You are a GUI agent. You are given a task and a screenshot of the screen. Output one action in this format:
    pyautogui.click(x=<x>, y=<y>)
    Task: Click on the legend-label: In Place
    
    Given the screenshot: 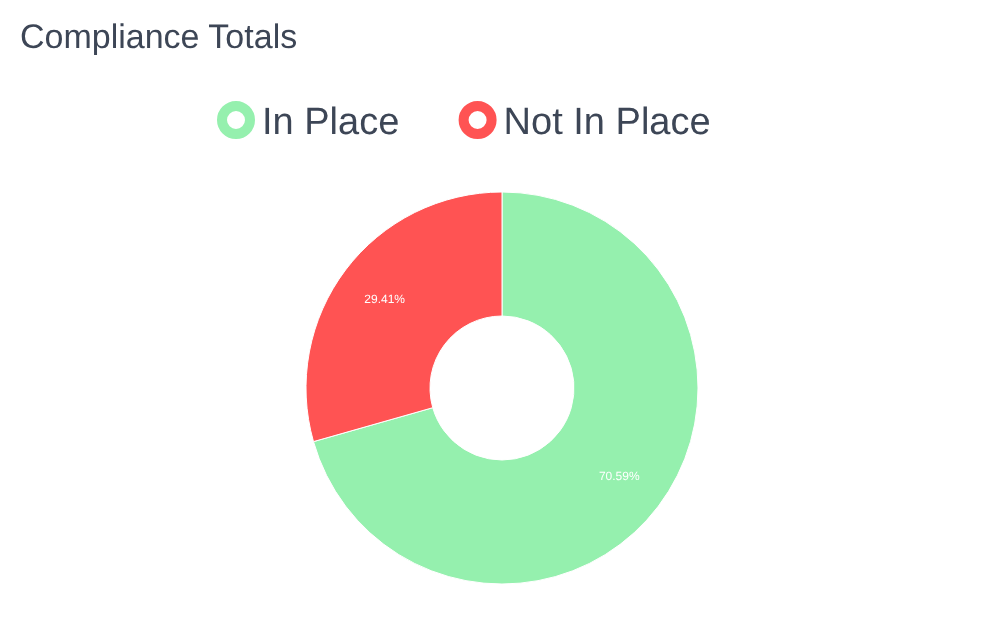 What is the action you would take?
    pyautogui.click(x=331, y=123)
    